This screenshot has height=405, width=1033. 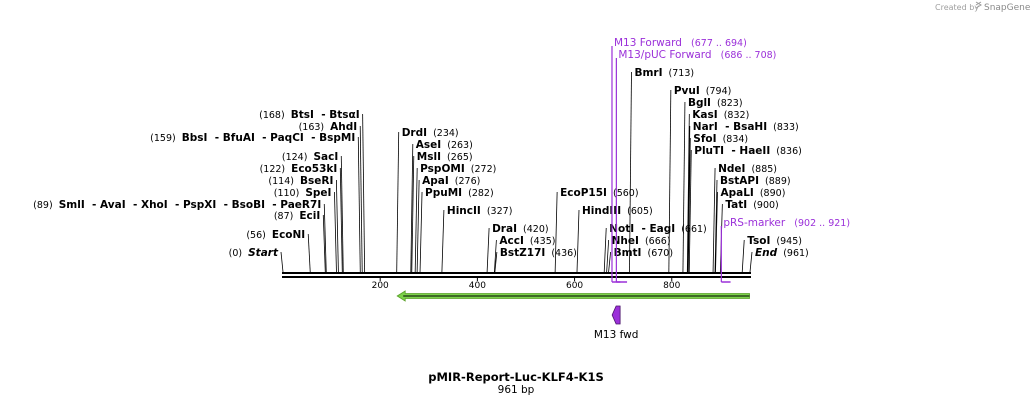 I want to click on site-btsi: (168) BtsI - BtsαI, so click(x=309, y=115).